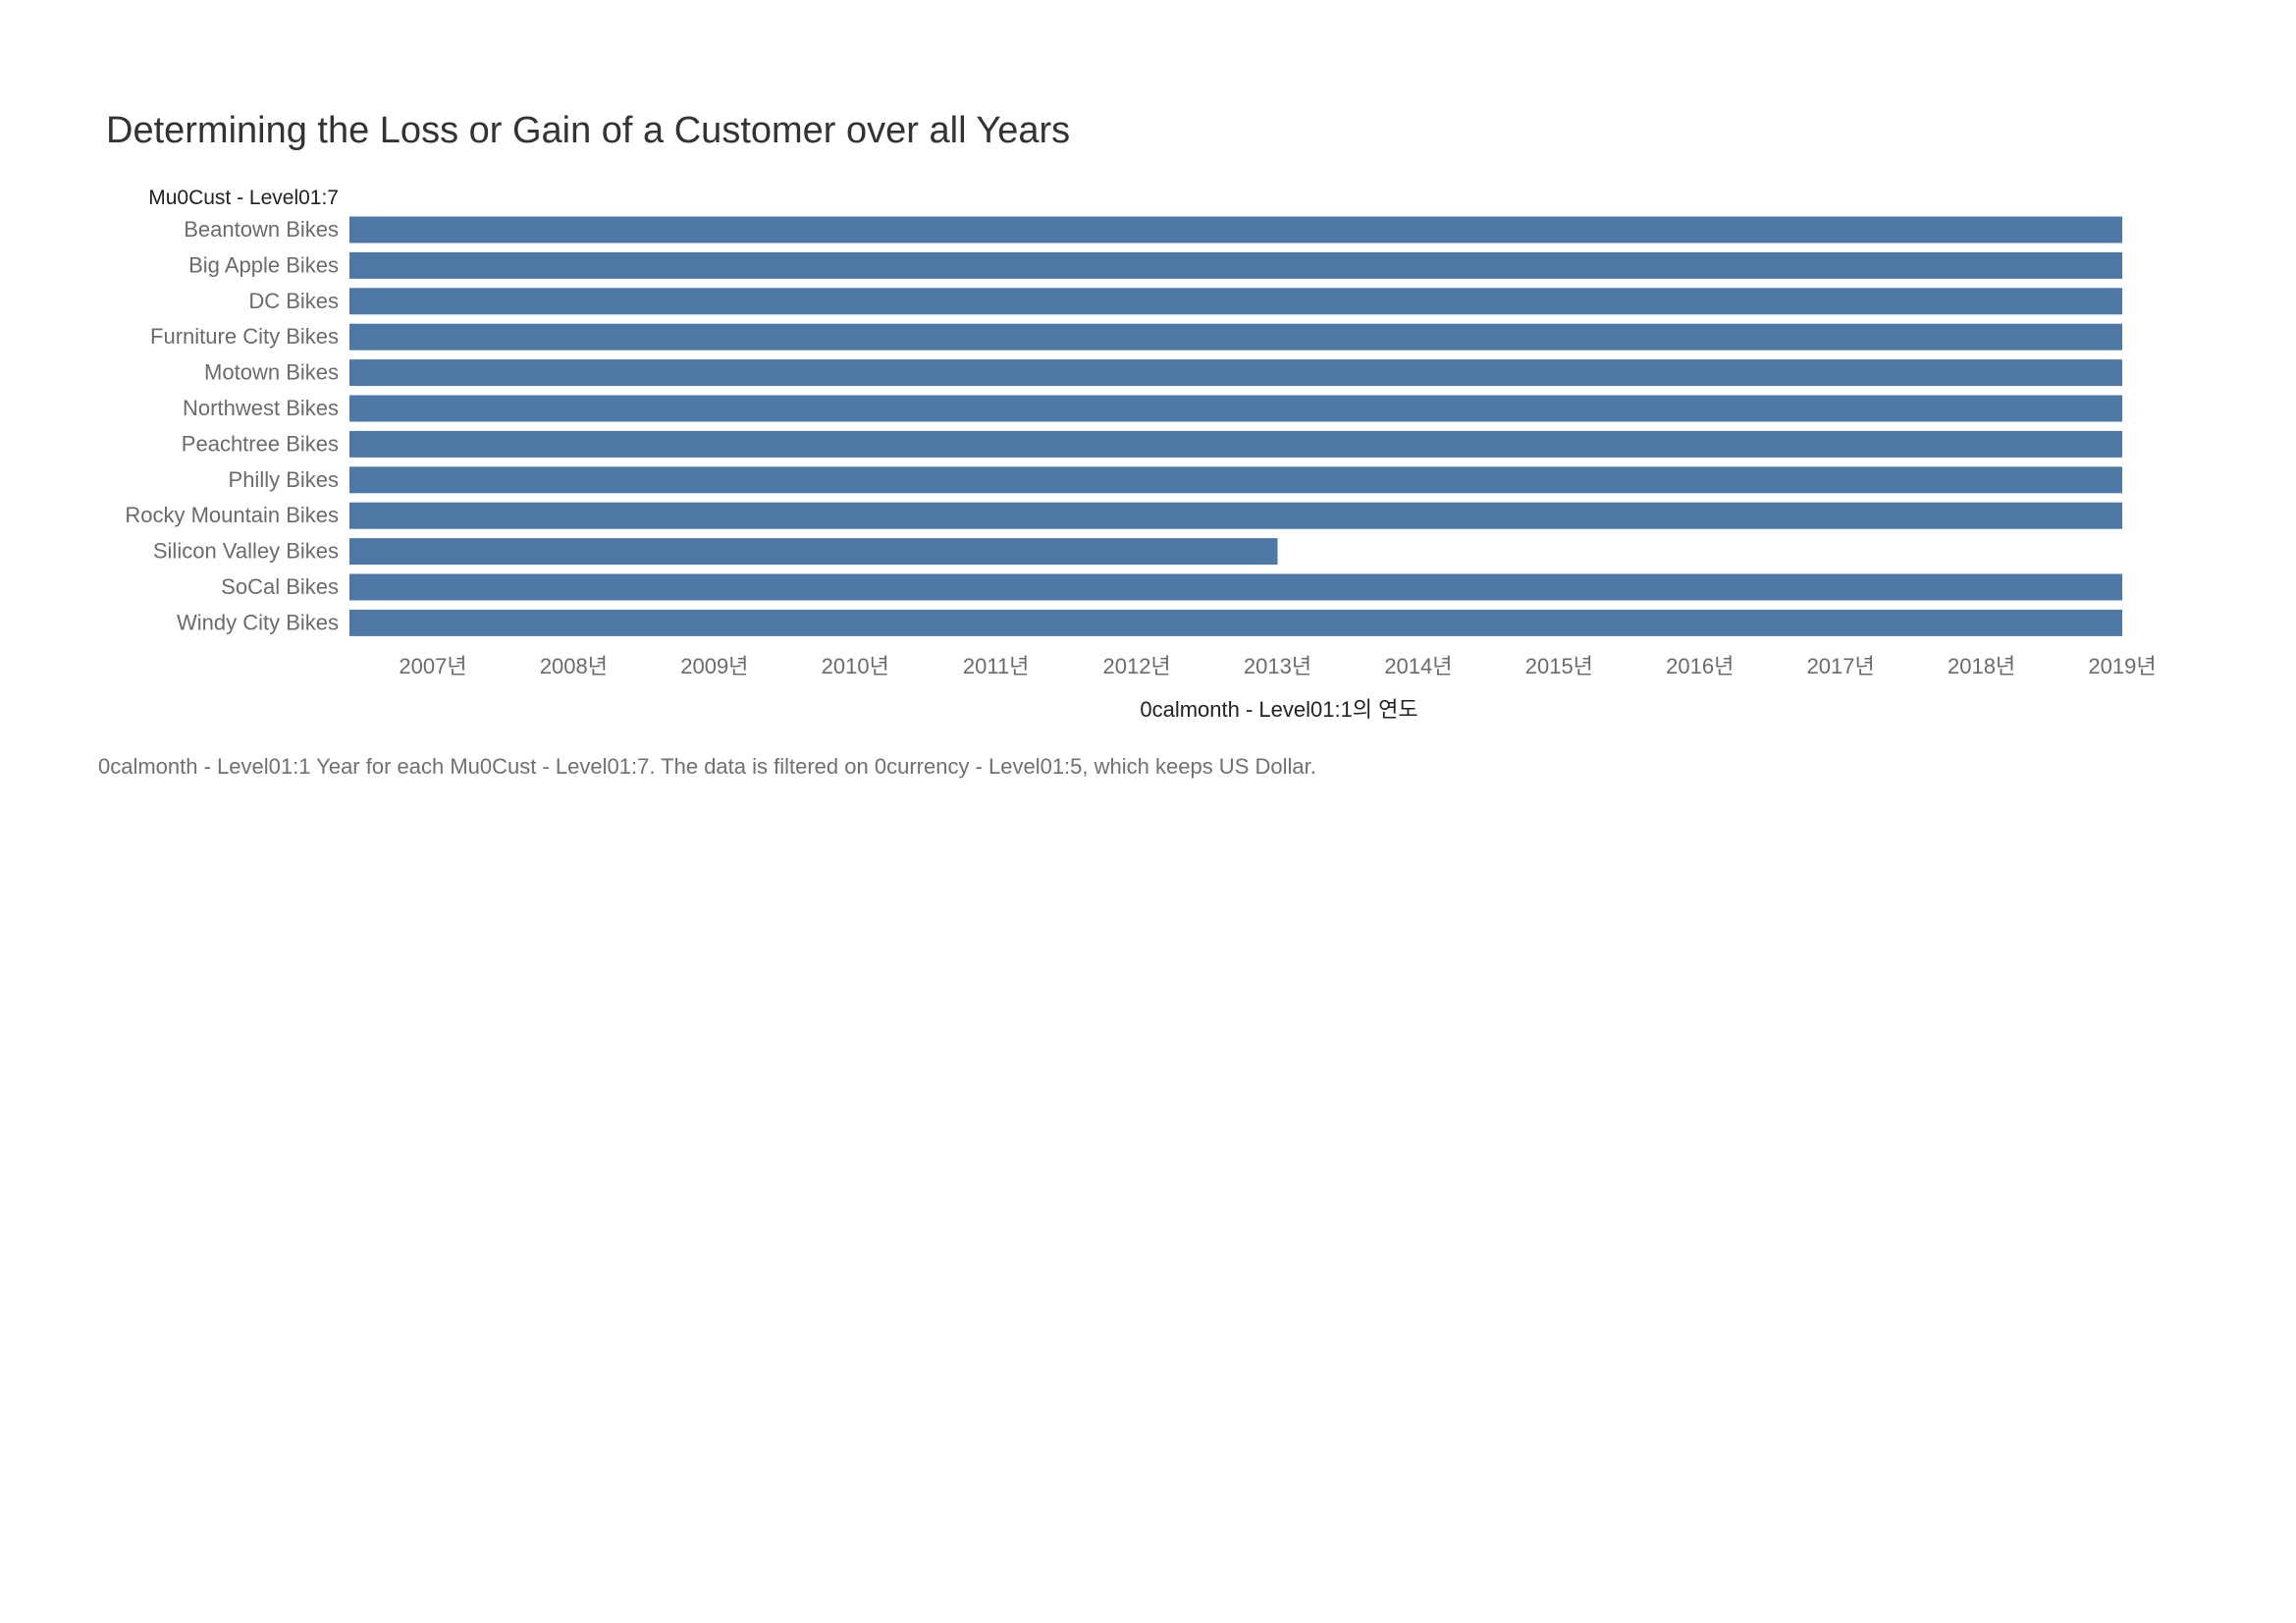 The image size is (2296, 1623). What do you see at coordinates (258, 622) in the screenshot?
I see `category-label: Windy City Bikes` at bounding box center [258, 622].